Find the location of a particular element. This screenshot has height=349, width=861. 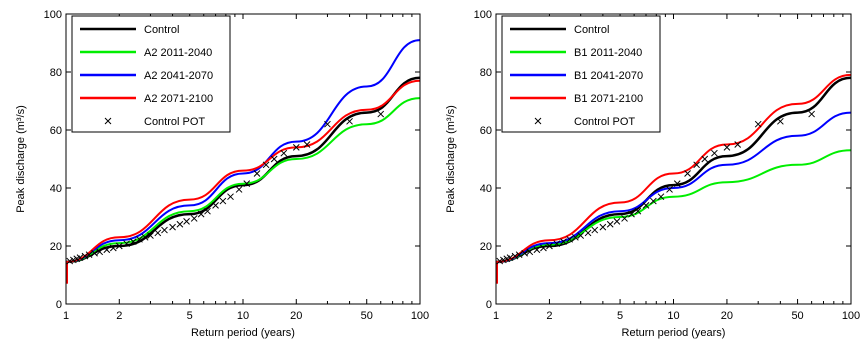

legend-label-4: B1 2071-2100 is located at coordinates (608, 99).